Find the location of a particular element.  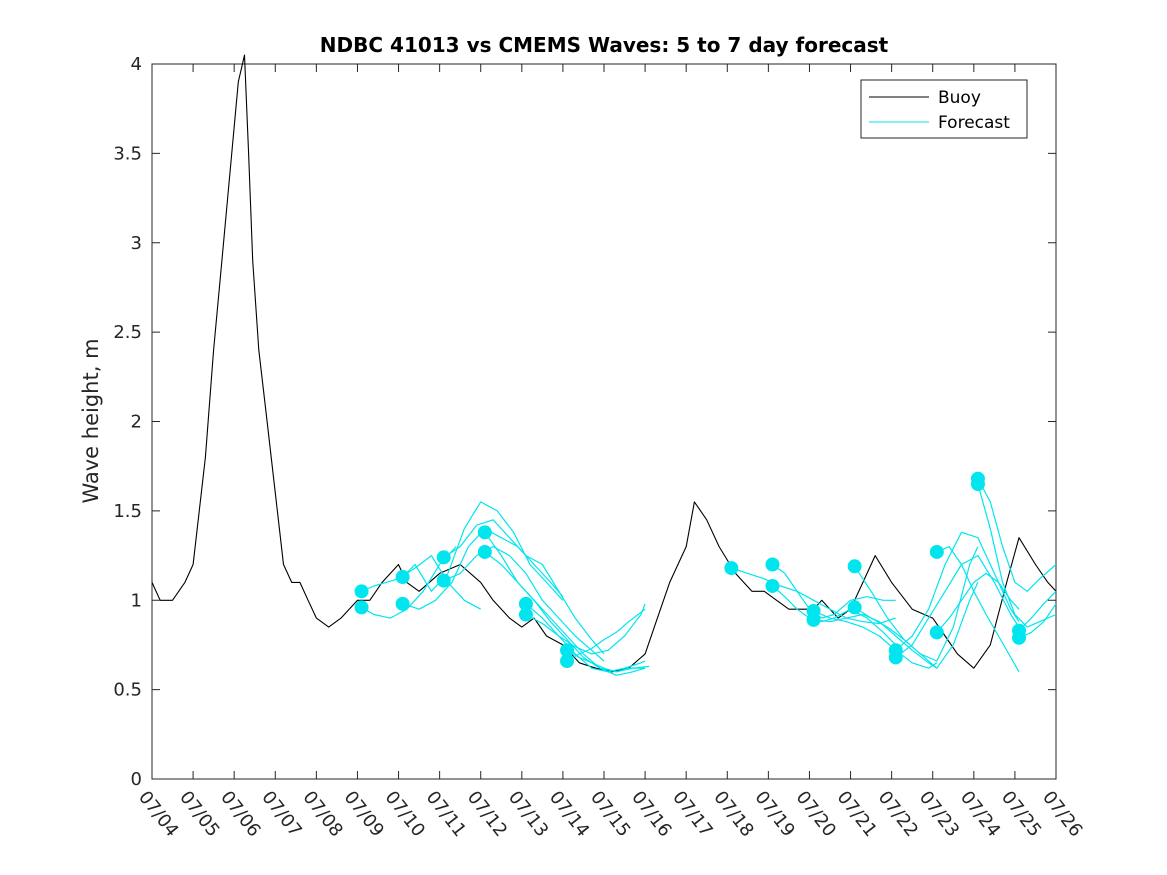

y-tick-label: 2.5 is located at coordinates (127, 332).